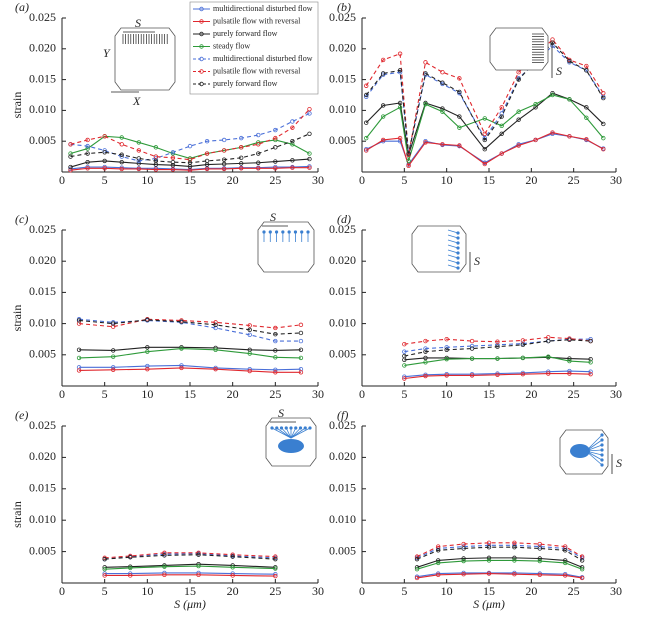 The width and height of the screenshot is (651, 618). What do you see at coordinates (190, 604) in the screenshot?
I see `x-axis-label: S (μm)` at bounding box center [190, 604].